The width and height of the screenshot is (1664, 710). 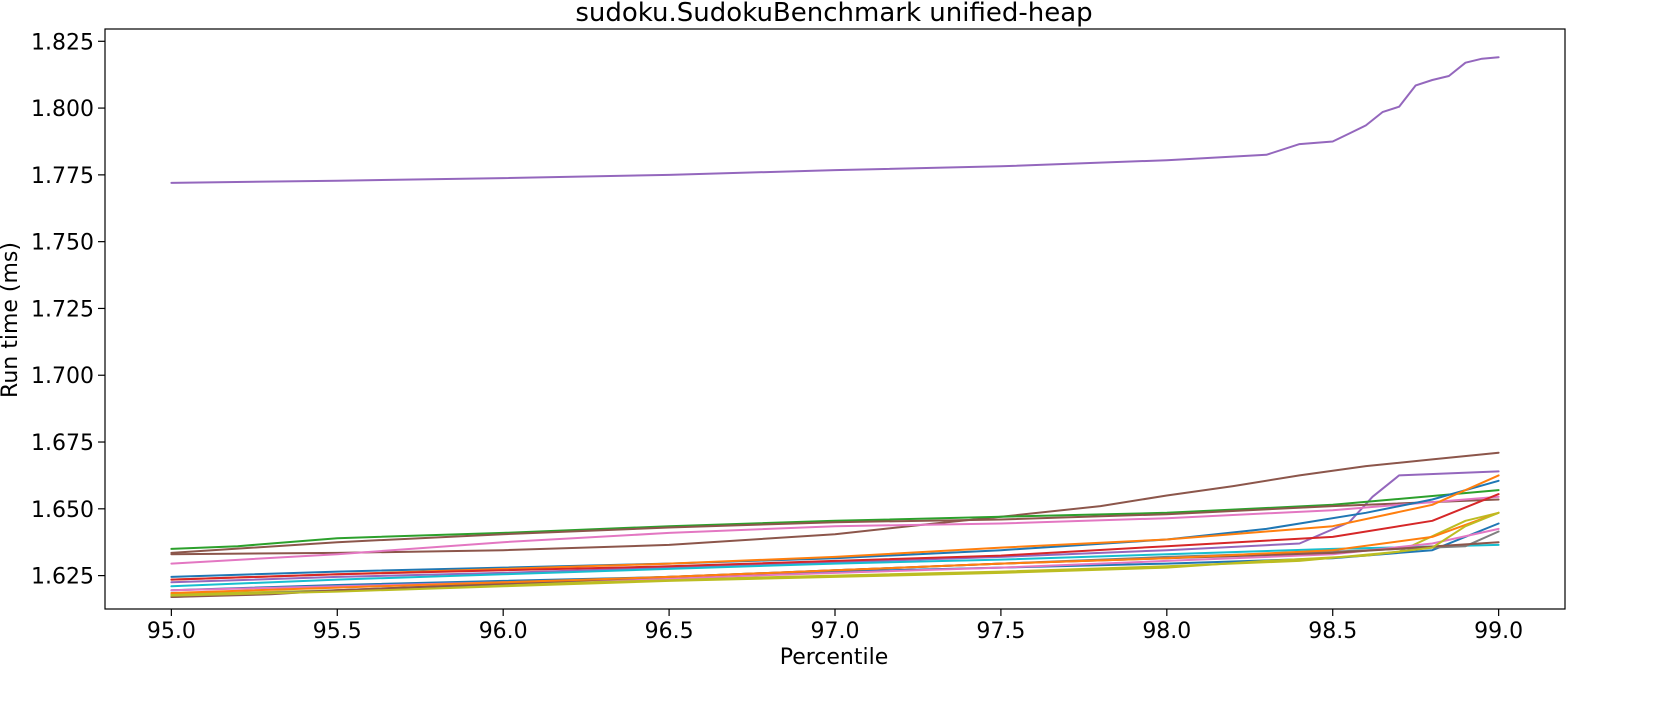 I want to click on x-axis: 95.0 95.5 96.0 96.5 97.0 97.5 98.0 98.5 99.0, so click(x=835, y=626).